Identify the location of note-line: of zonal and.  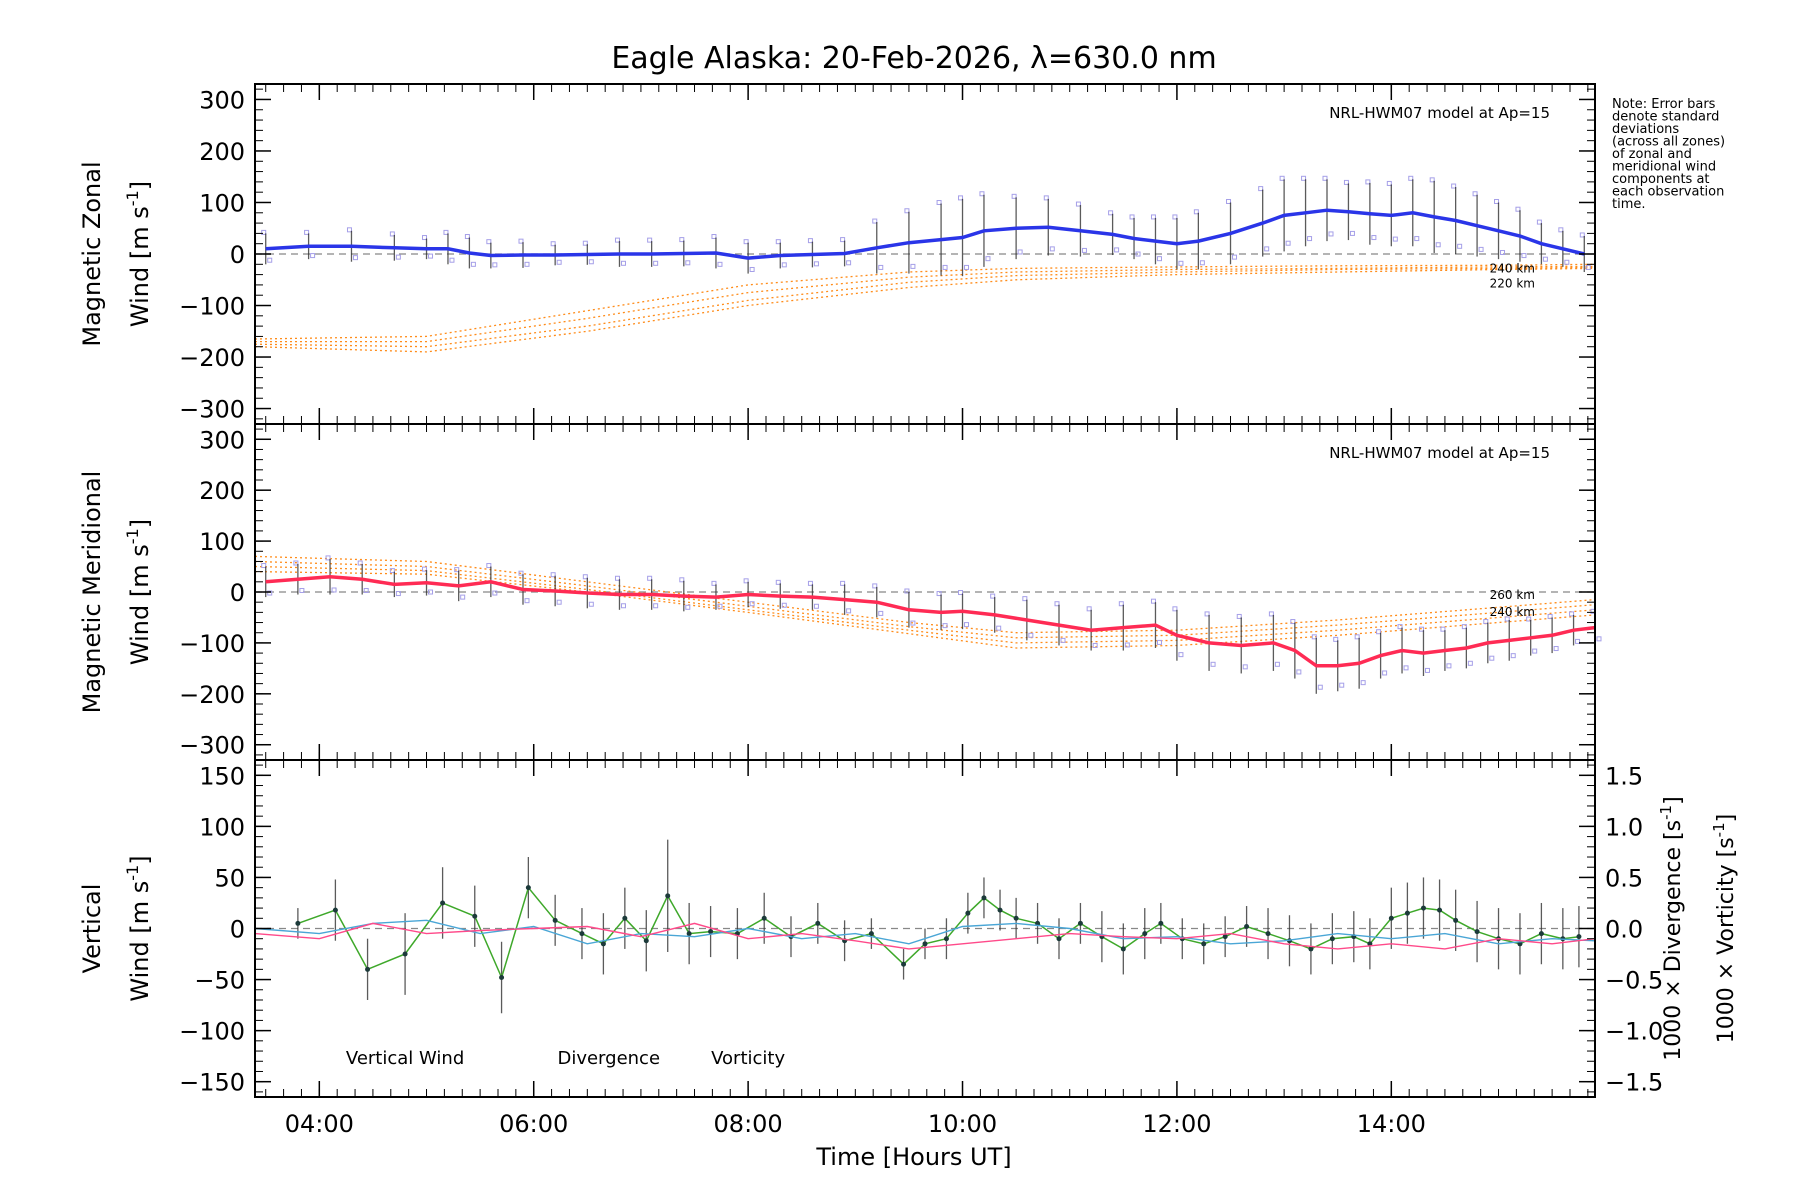
(1652, 154).